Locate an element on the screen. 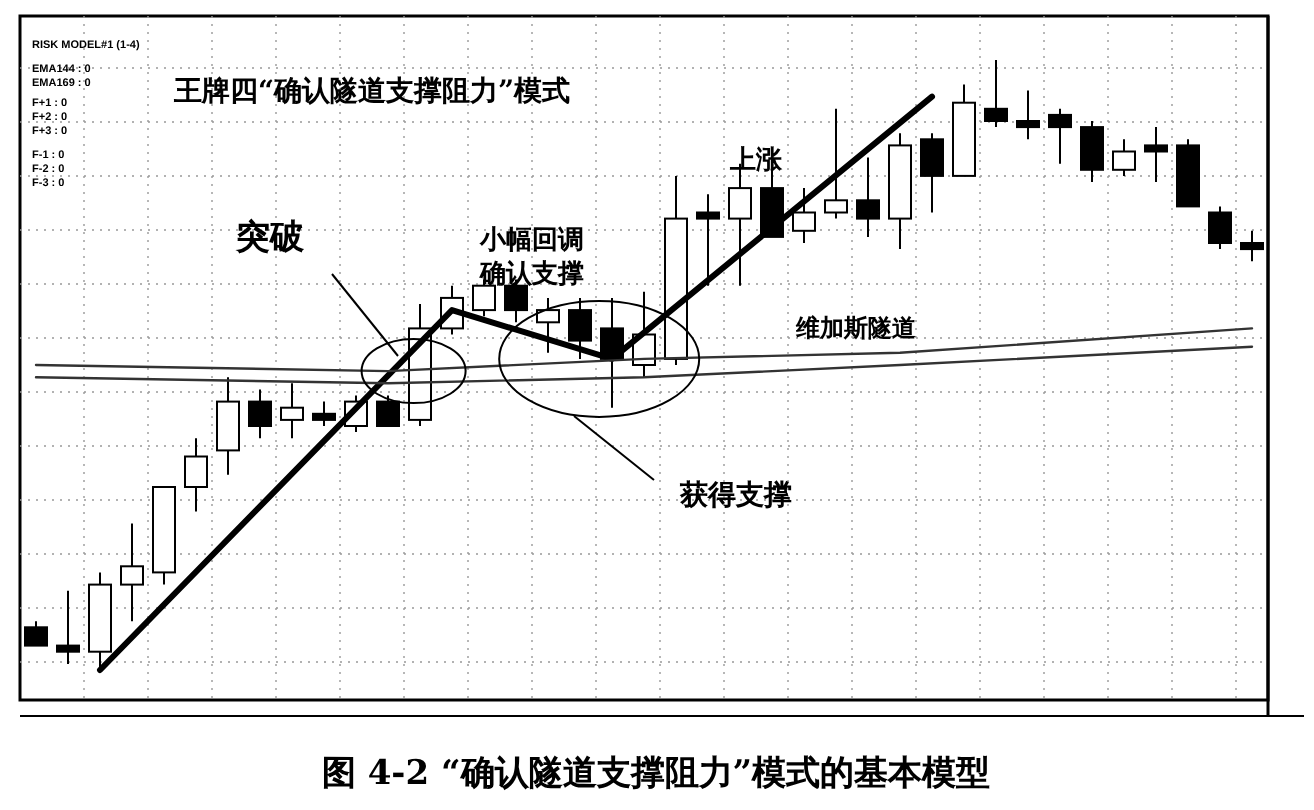  caption: 图 4-2 “确认隧道支撑阻力”模式的基本模型 is located at coordinates (656, 774).